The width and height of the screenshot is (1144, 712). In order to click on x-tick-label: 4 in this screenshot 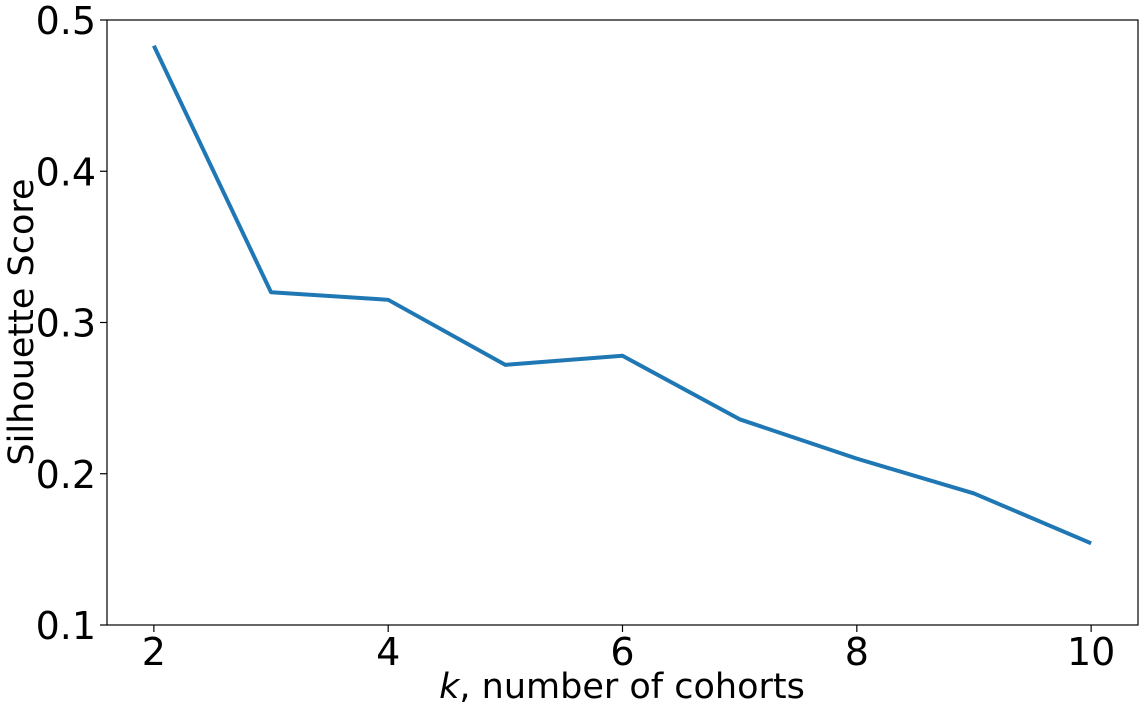, I will do `click(388, 652)`.